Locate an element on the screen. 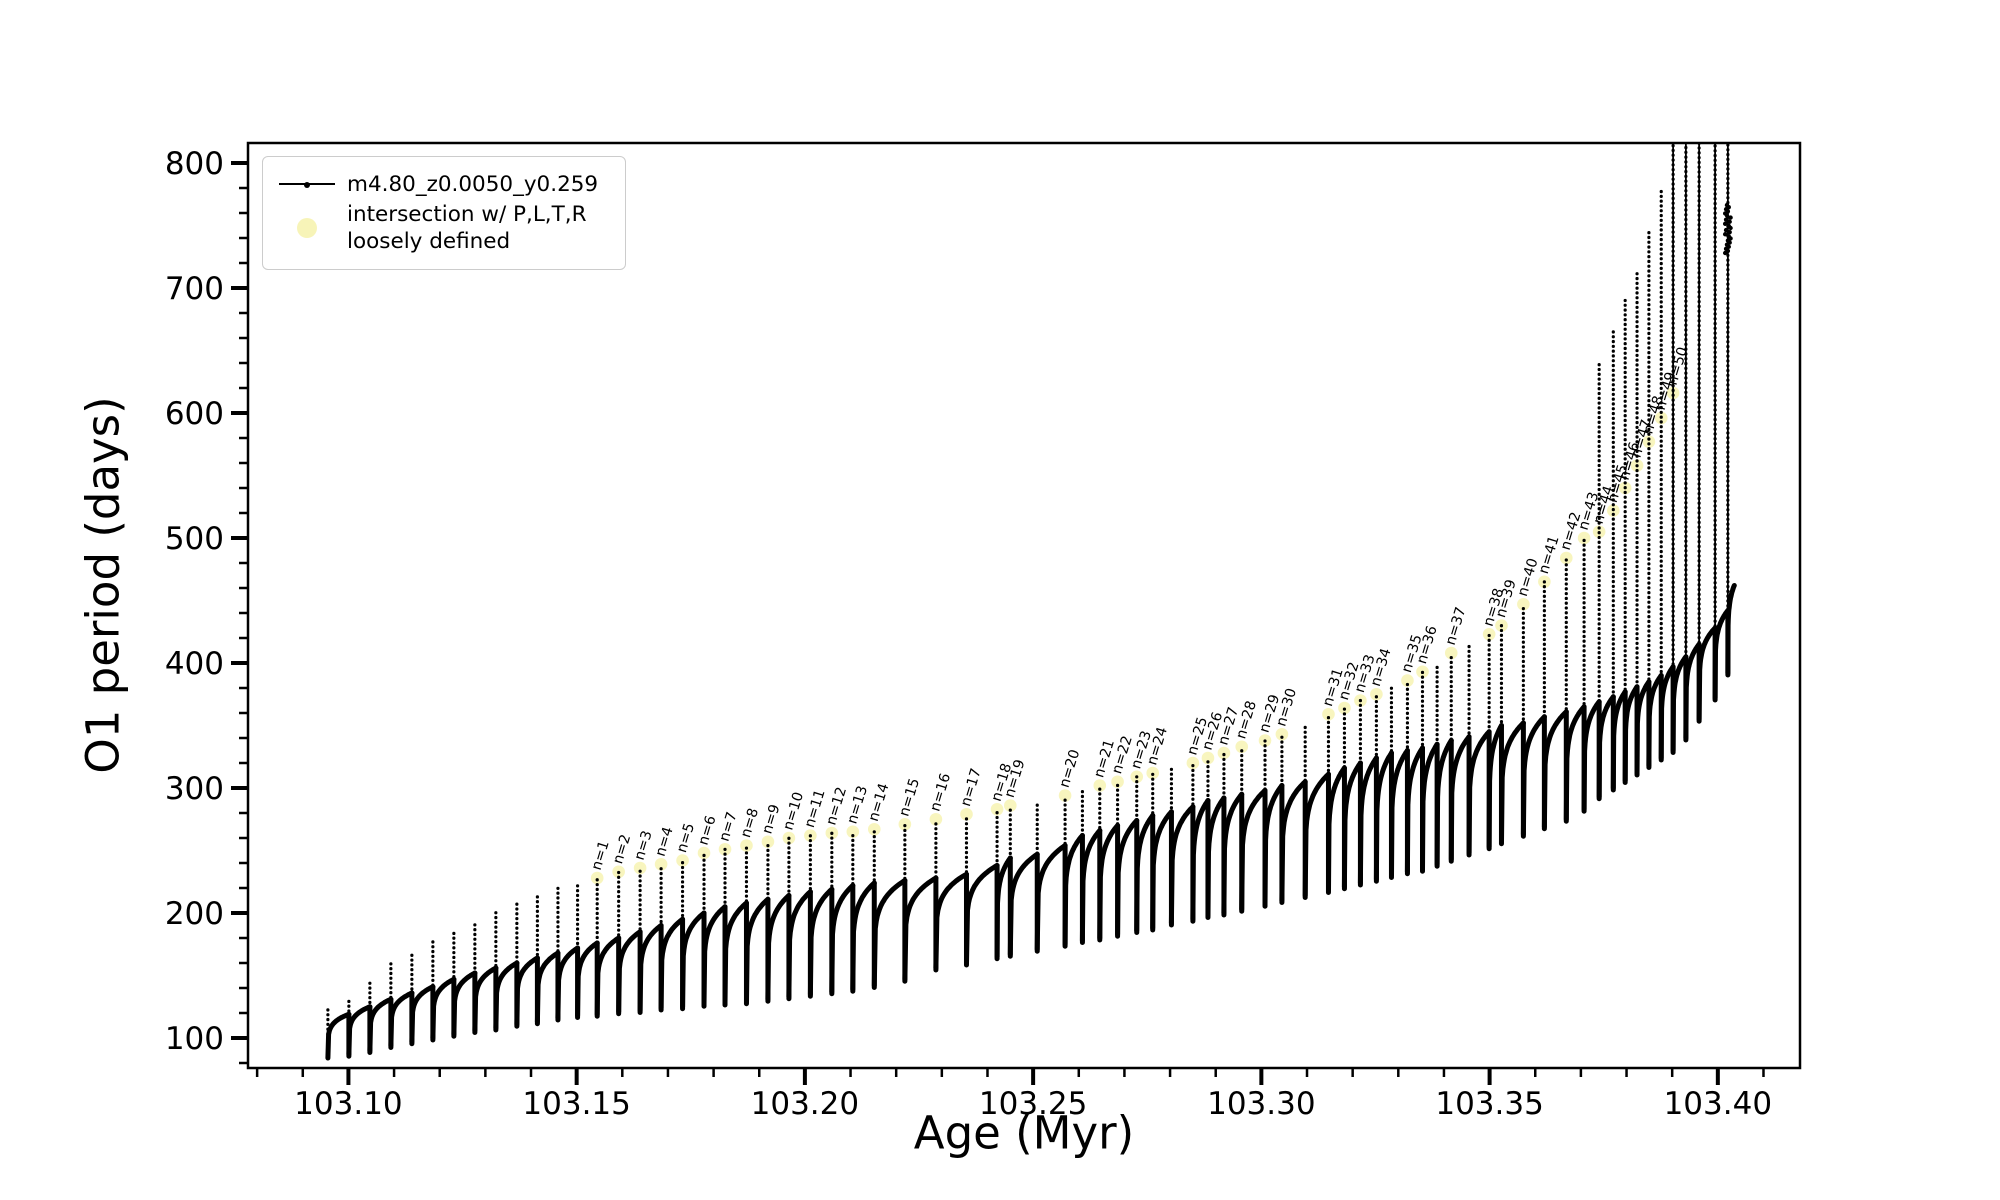 This screenshot has width=2000, height=1200. svg-text: n=14 is located at coordinates (879, 803).